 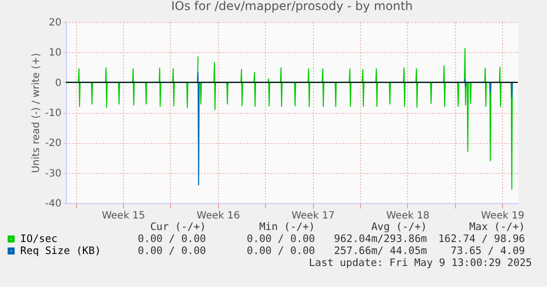 What do you see at coordinates (292, 6) in the screenshot?
I see `chart-title: IOs for /dev/mapper/prosody - by month` at bounding box center [292, 6].